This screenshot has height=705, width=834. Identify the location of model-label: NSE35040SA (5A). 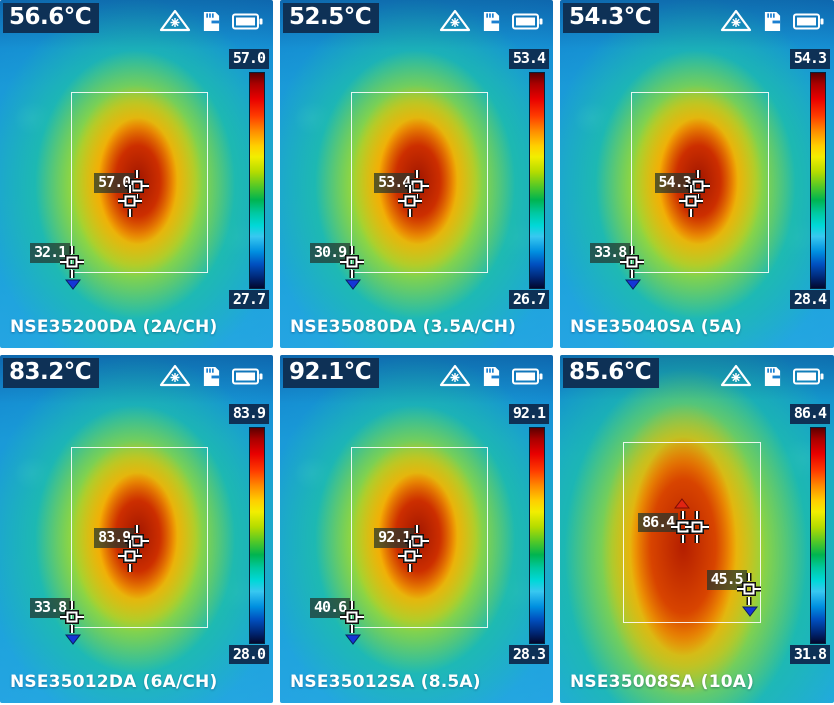
(656, 327).